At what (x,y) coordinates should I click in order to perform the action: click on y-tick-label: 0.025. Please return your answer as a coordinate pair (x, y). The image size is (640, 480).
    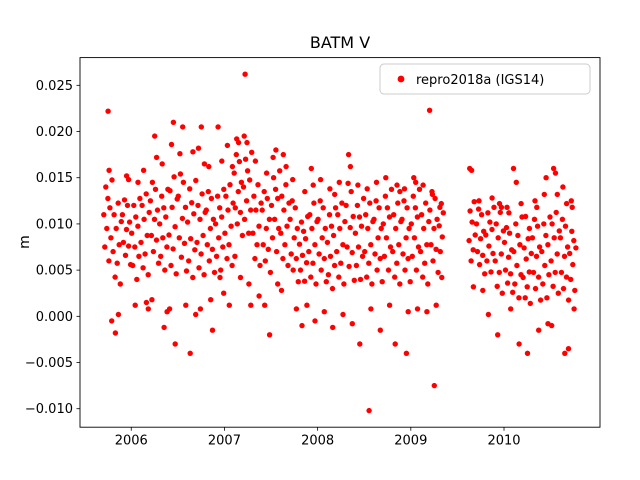
    Looking at the image, I should click on (54, 86).